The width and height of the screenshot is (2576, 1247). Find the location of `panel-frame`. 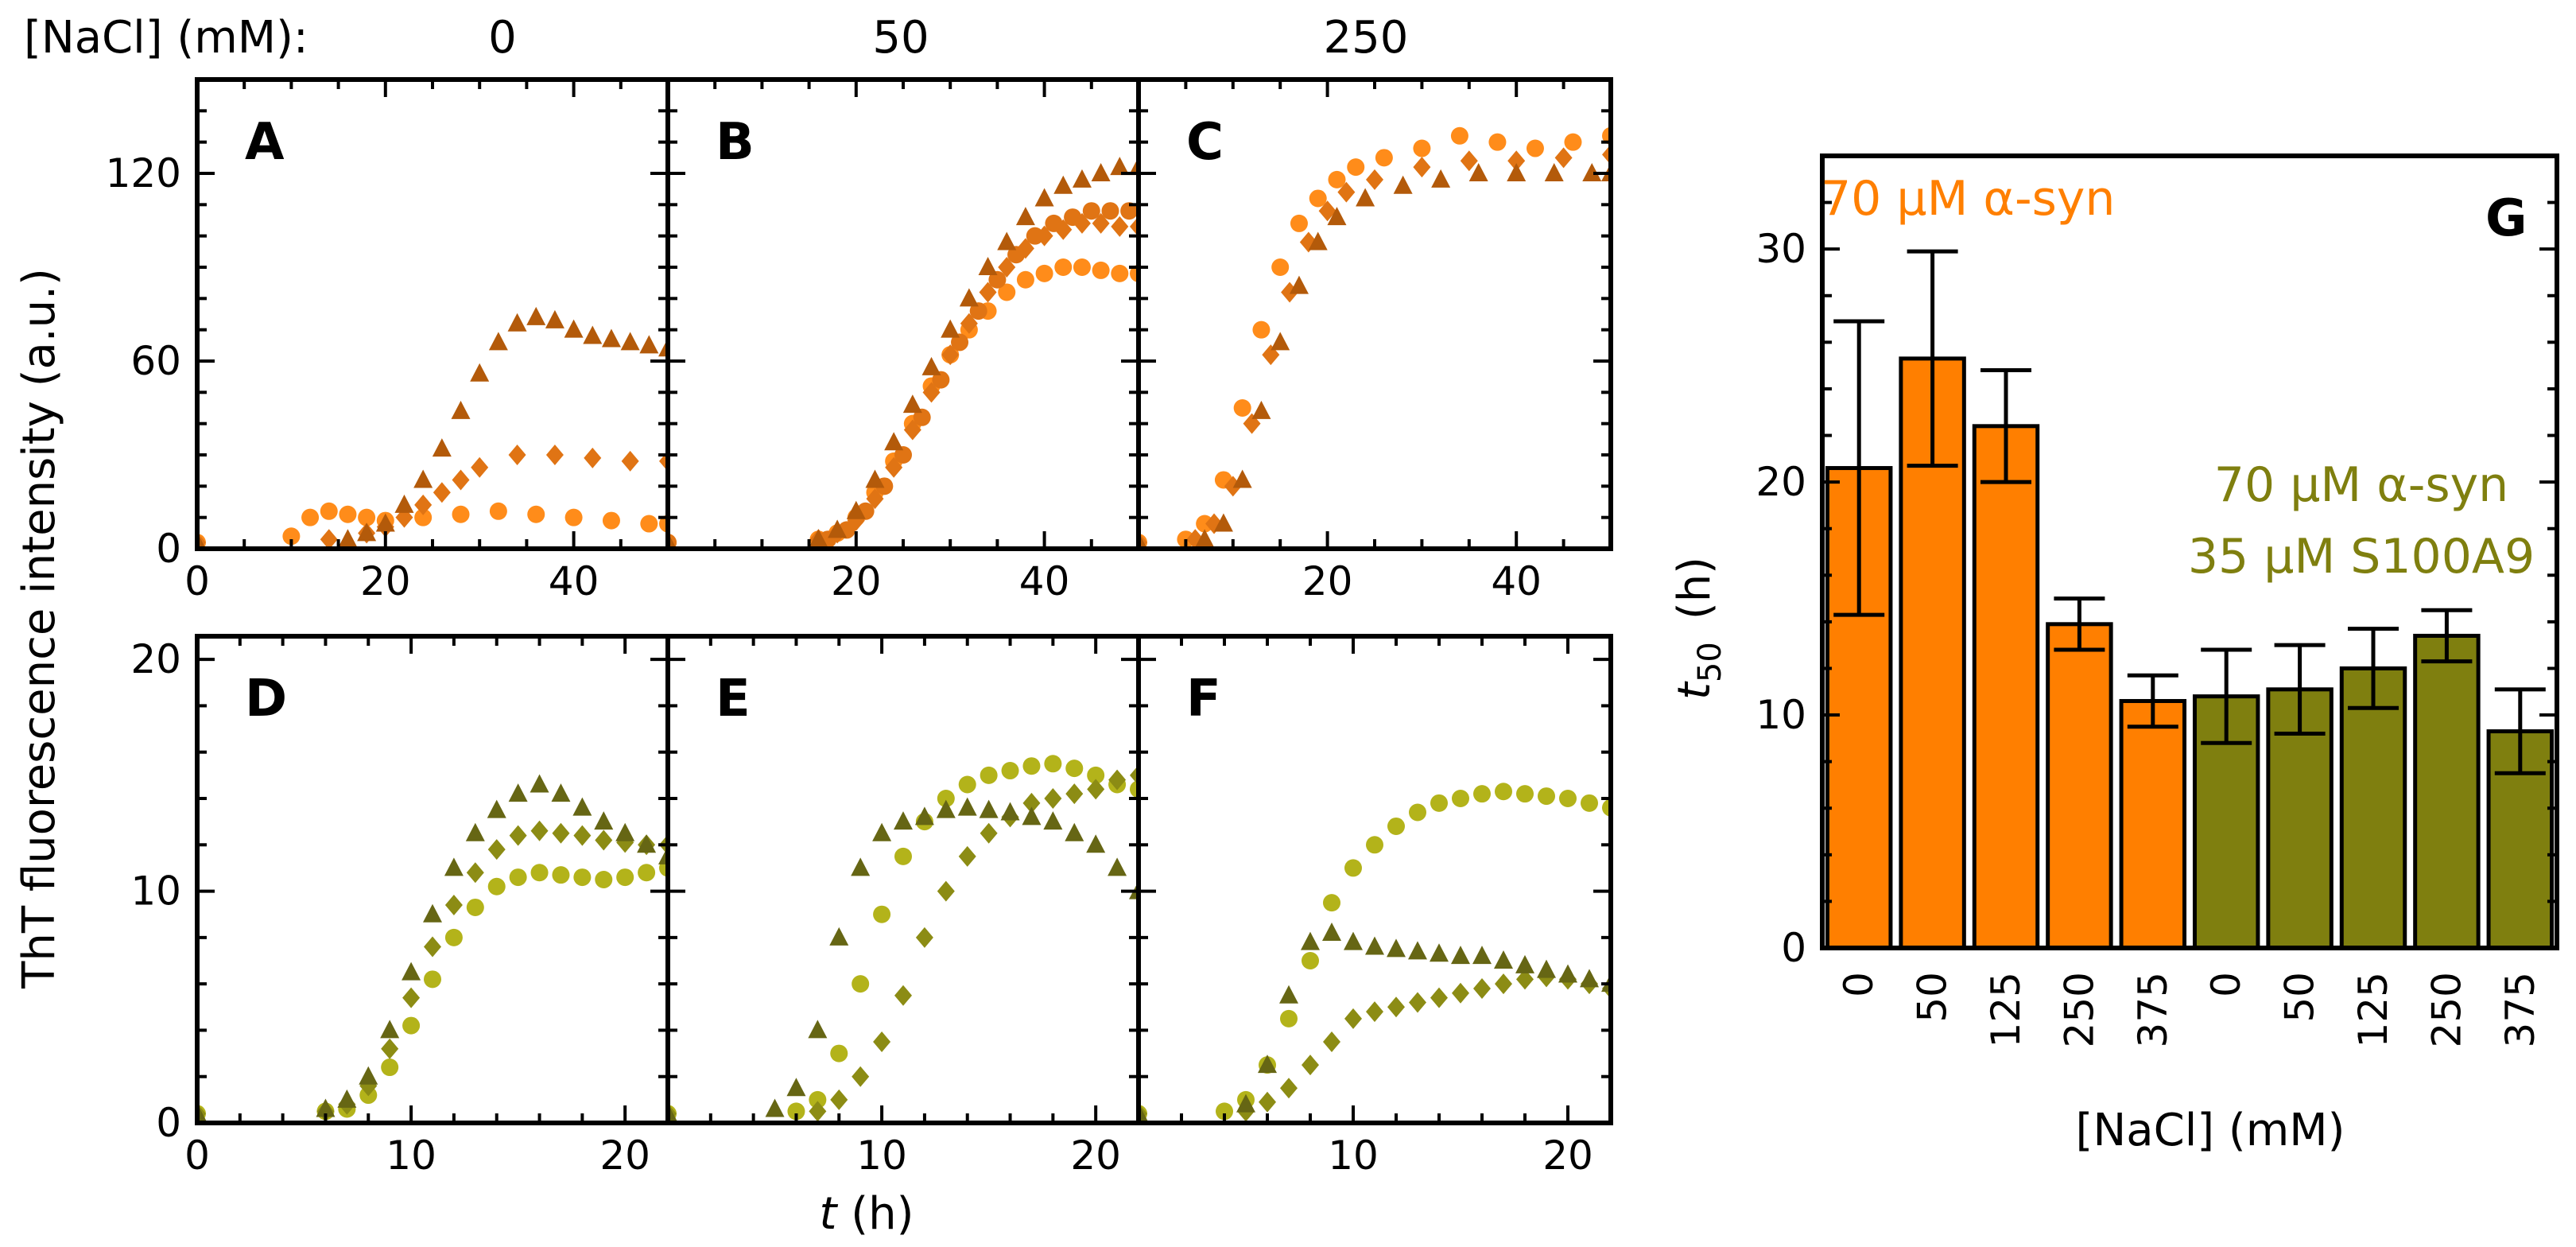

panel-frame is located at coordinates (1374, 879).